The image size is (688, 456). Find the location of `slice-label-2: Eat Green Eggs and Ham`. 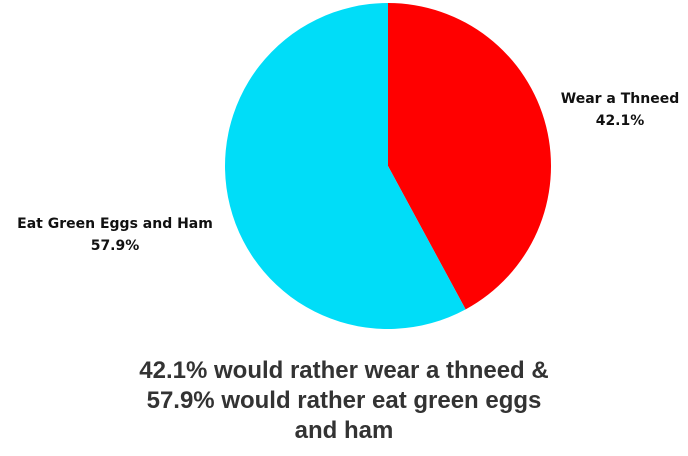

slice-label-2: Eat Green Eggs and Ham is located at coordinates (115, 224).